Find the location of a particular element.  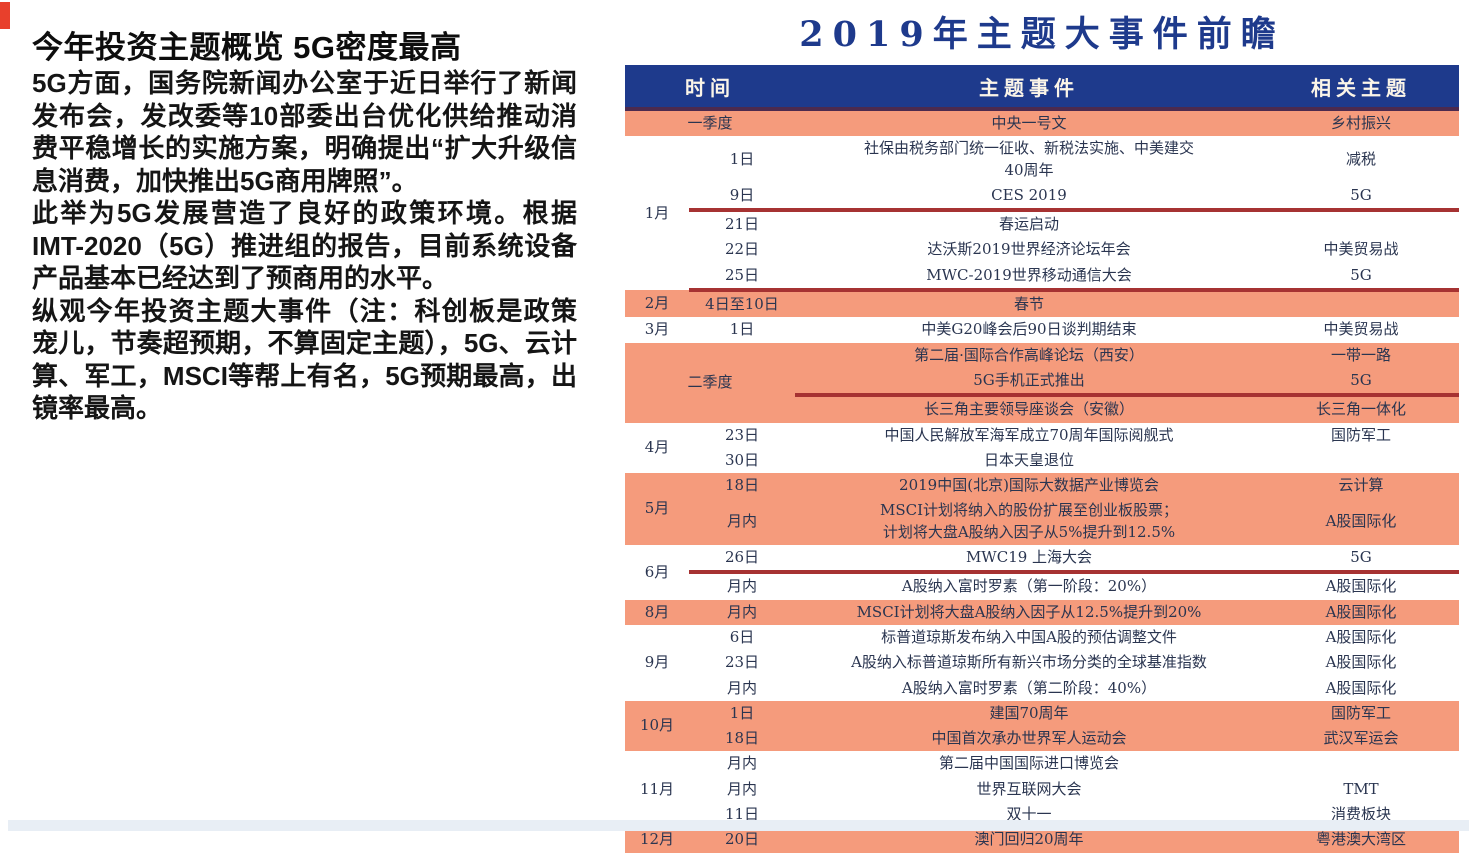

column-header-time: 时间 is located at coordinates (710, 88).